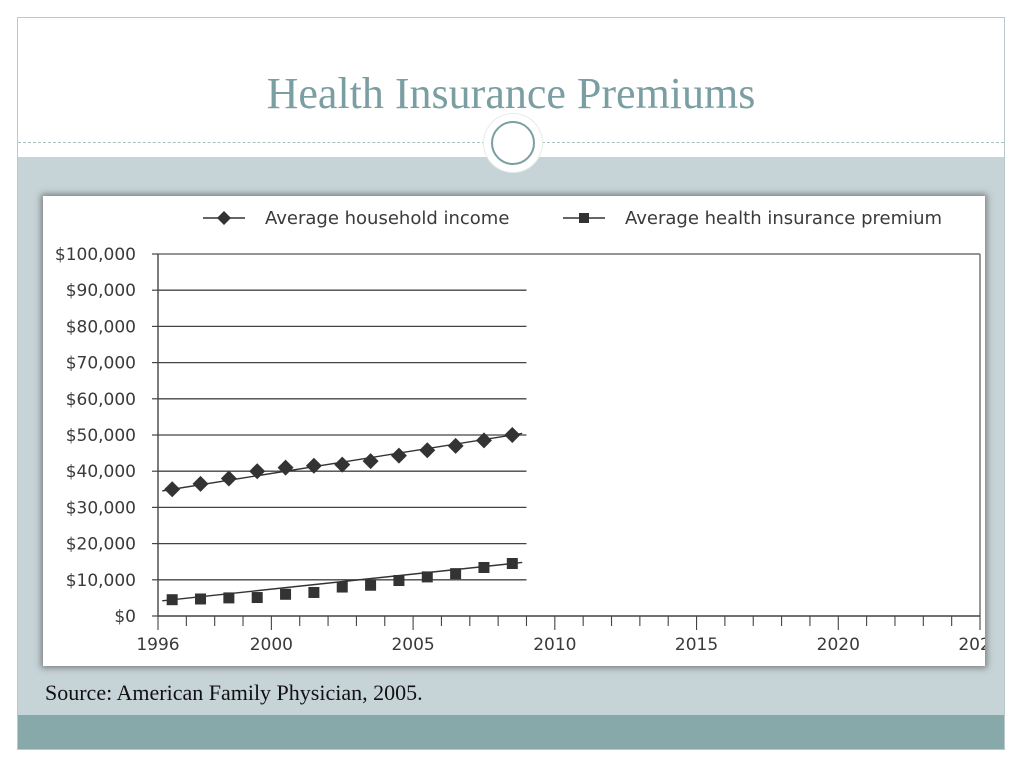 This screenshot has height=768, width=1024. I want to click on source-caption: Source: American Family Physician, 2005., so click(234, 692).